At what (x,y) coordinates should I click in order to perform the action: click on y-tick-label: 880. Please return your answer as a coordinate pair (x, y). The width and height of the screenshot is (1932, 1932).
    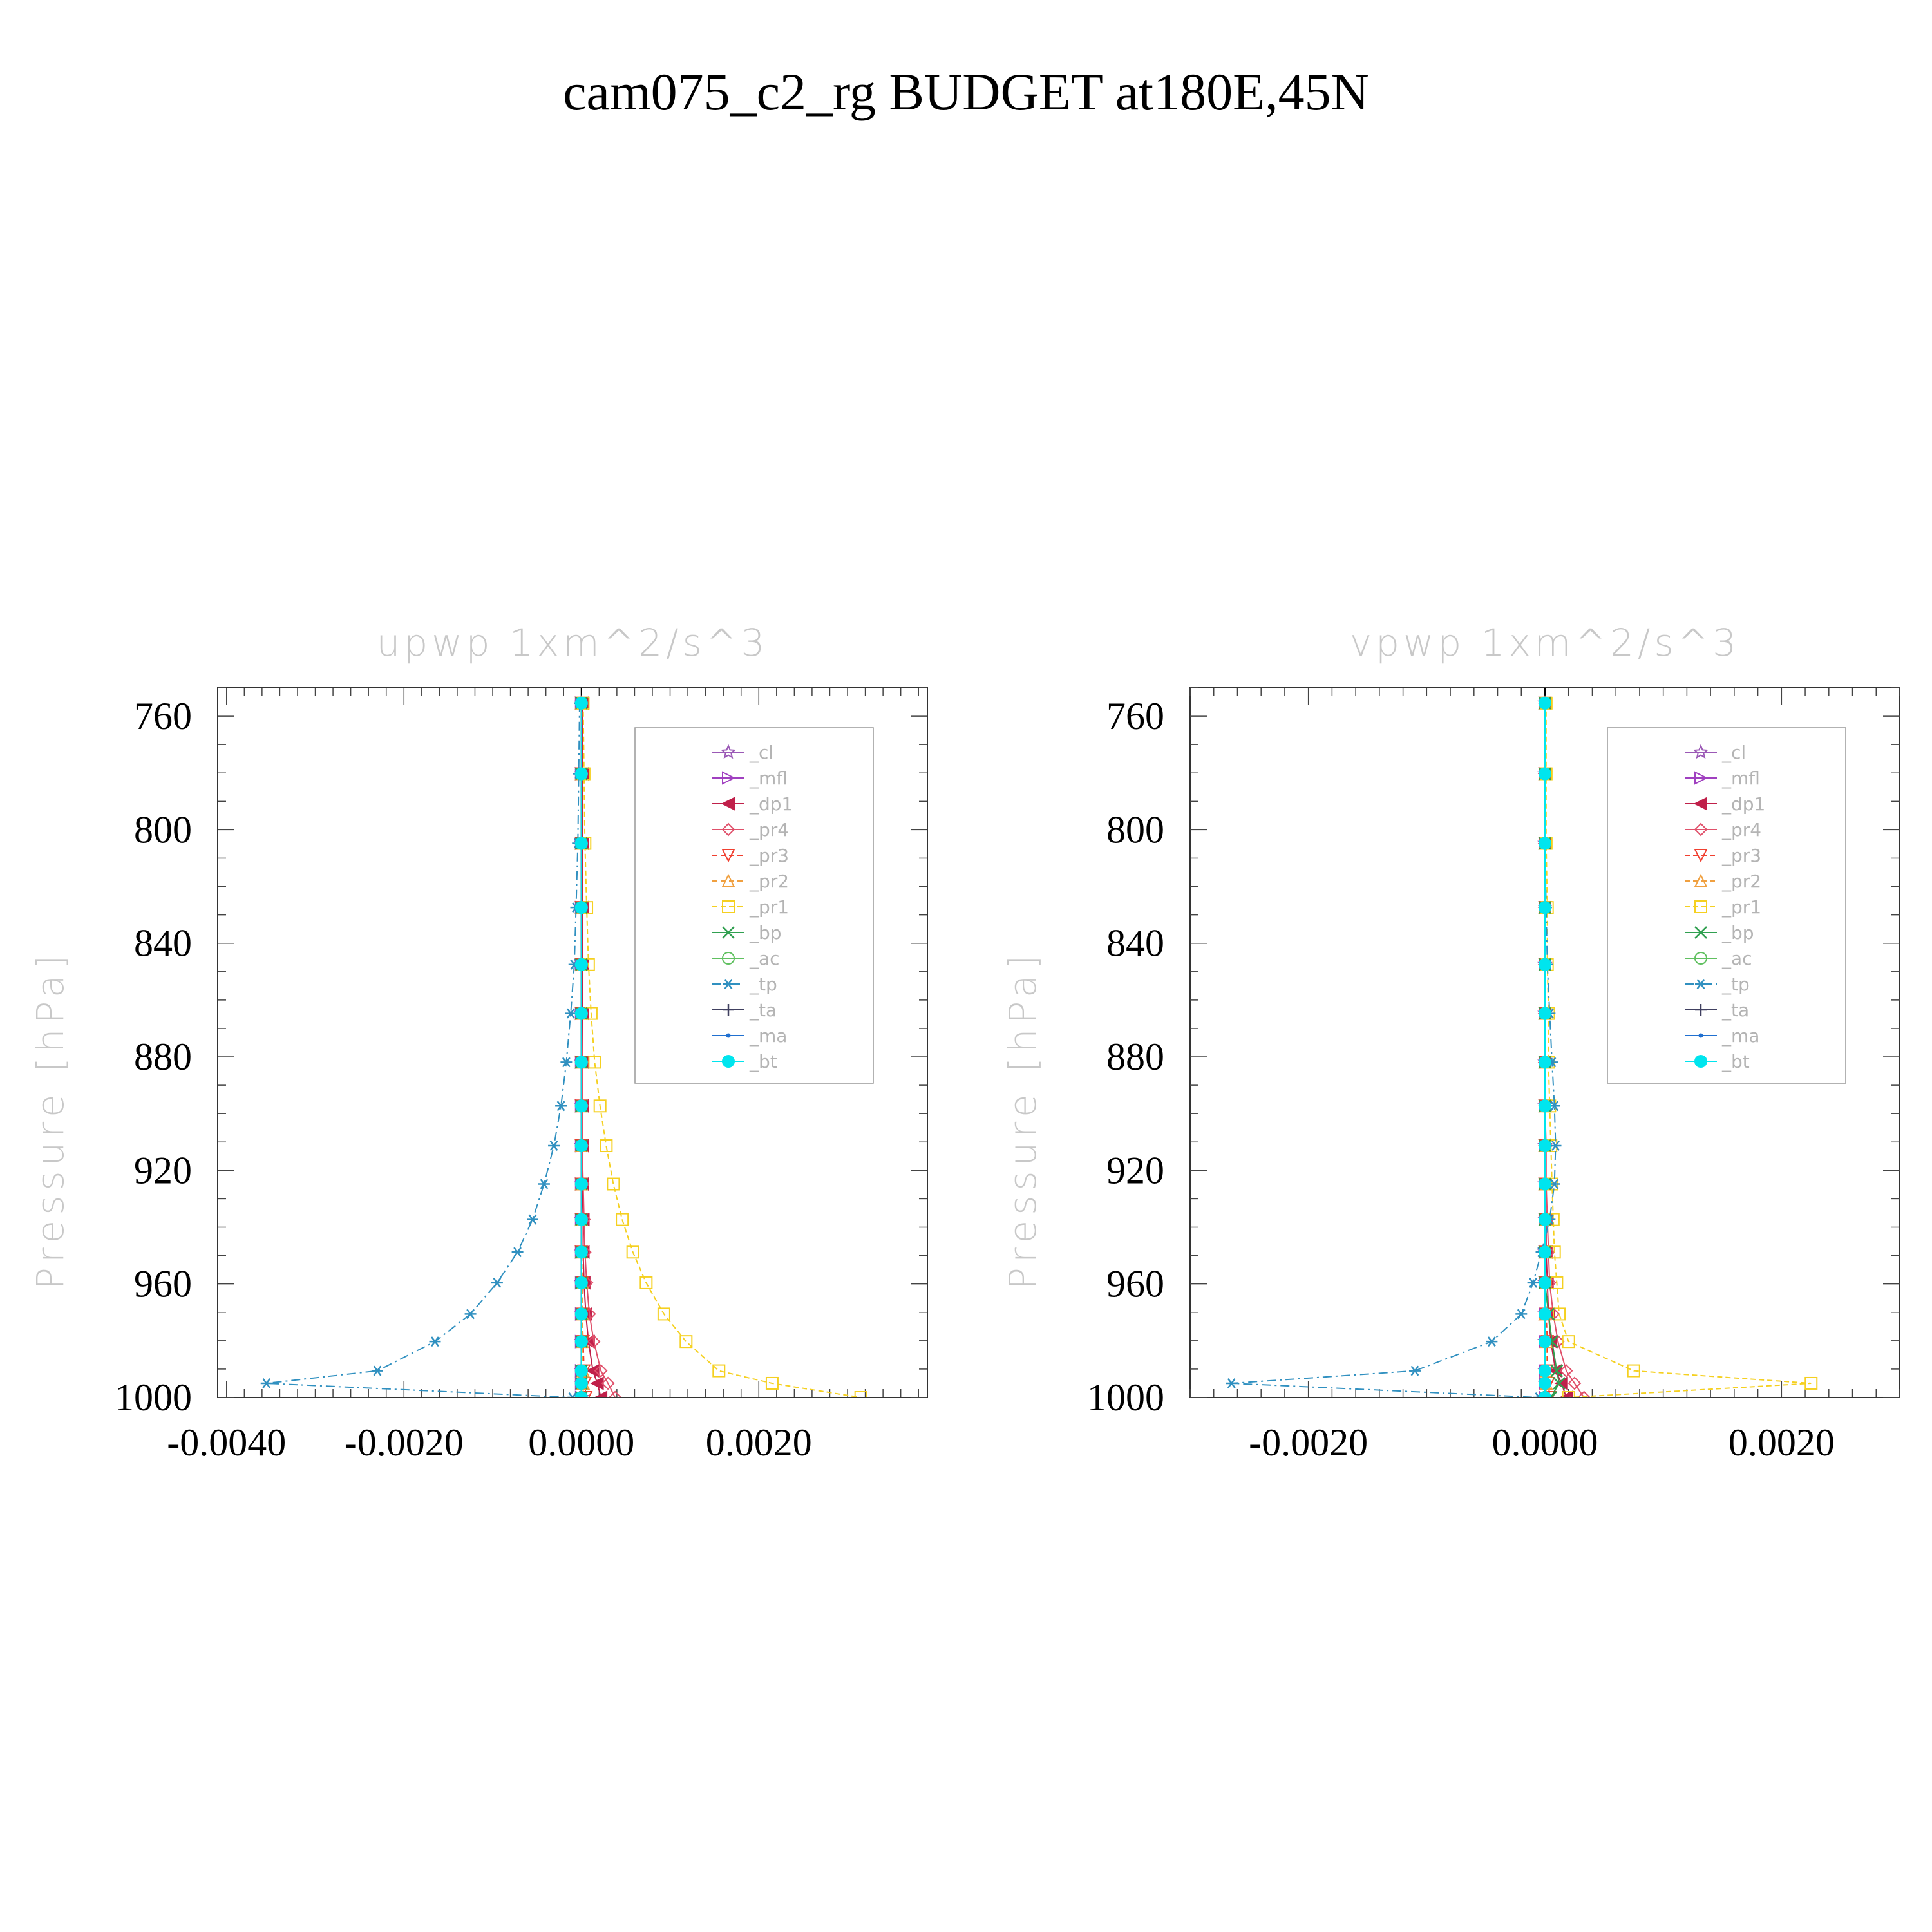
    Looking at the image, I should click on (1135, 1057).